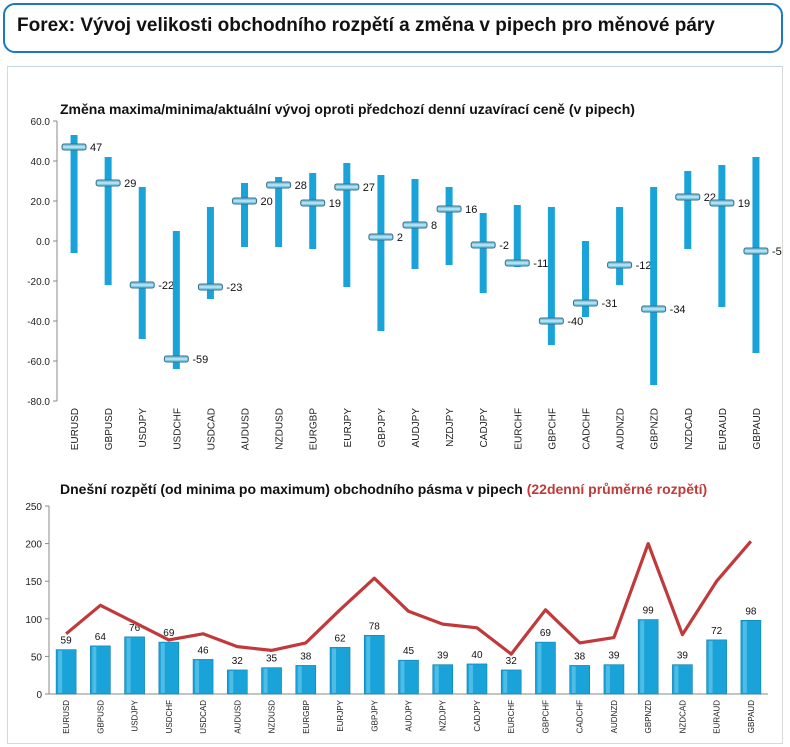 This screenshot has width=790, height=747. I want to click on bar-value-label: 32, so click(238, 661).